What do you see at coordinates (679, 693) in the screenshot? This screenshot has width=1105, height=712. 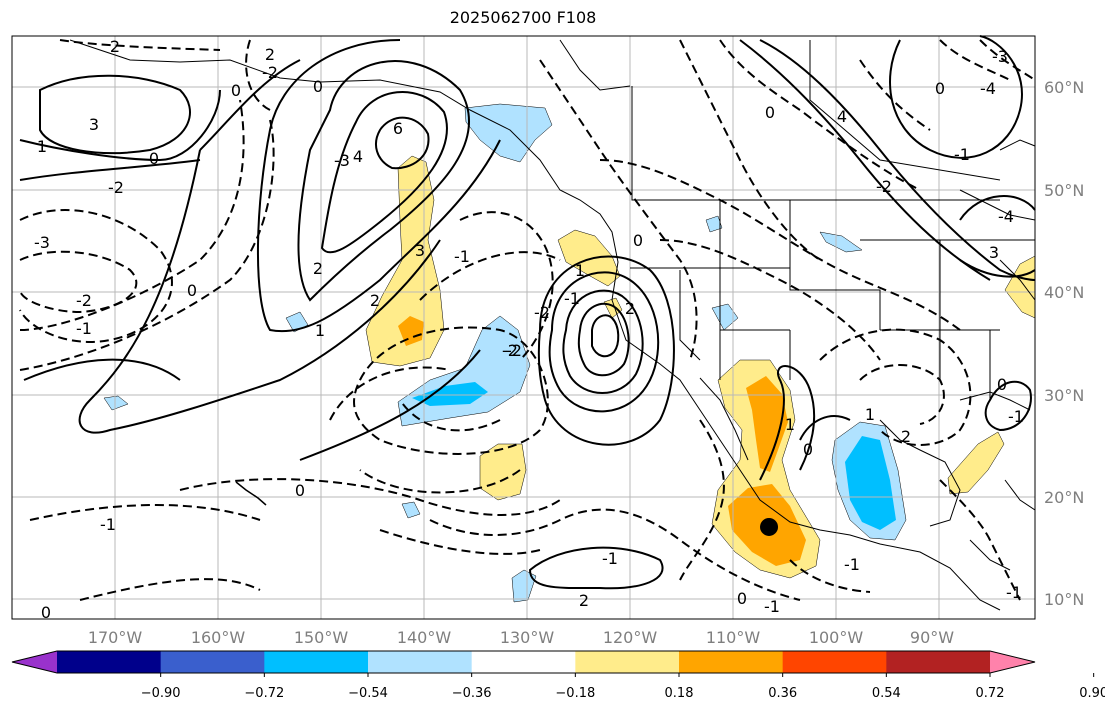 I see `colorbar-tick-label: 0.18` at bounding box center [679, 693].